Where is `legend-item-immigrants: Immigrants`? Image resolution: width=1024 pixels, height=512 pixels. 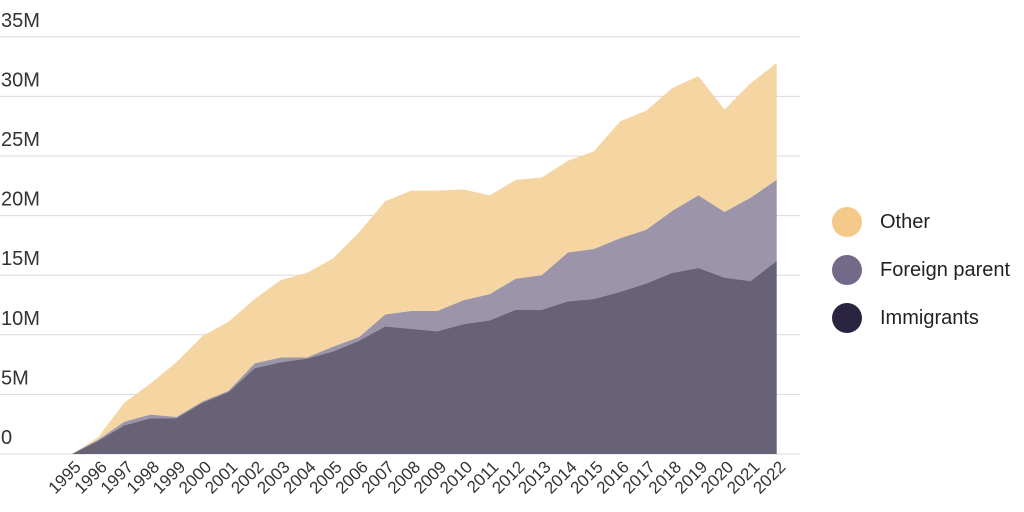 legend-item-immigrants: Immigrants is located at coordinates (928, 318).